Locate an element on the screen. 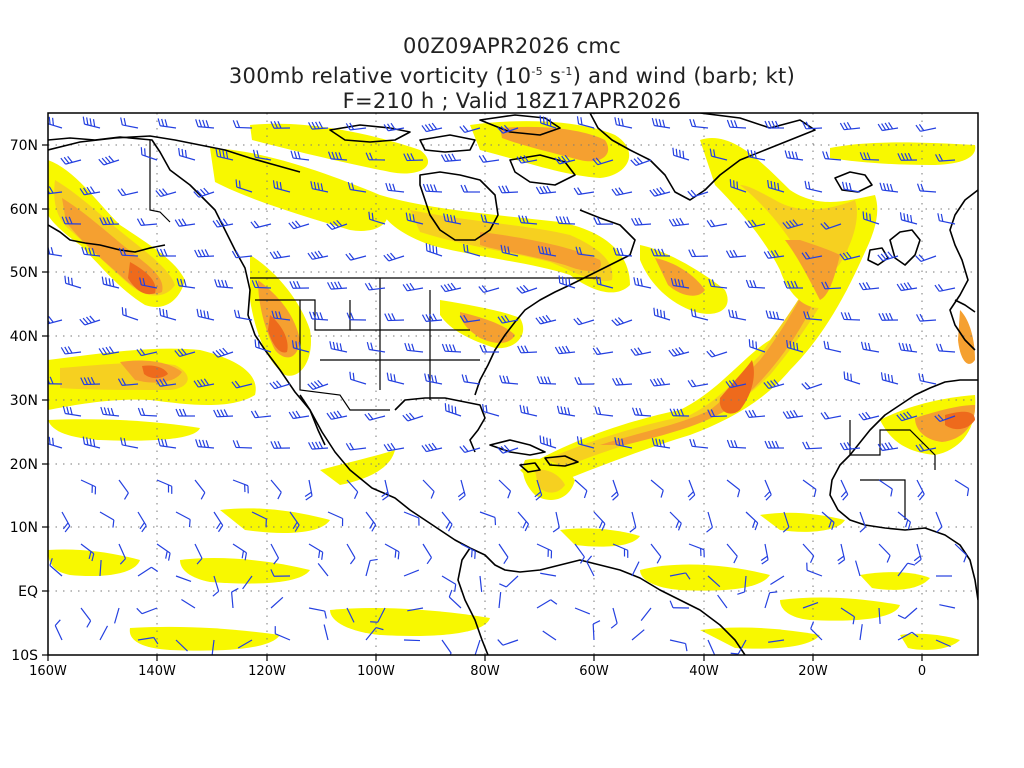 This screenshot has width=1024, height=768. lat-label-30n: 30N is located at coordinates (24, 401).